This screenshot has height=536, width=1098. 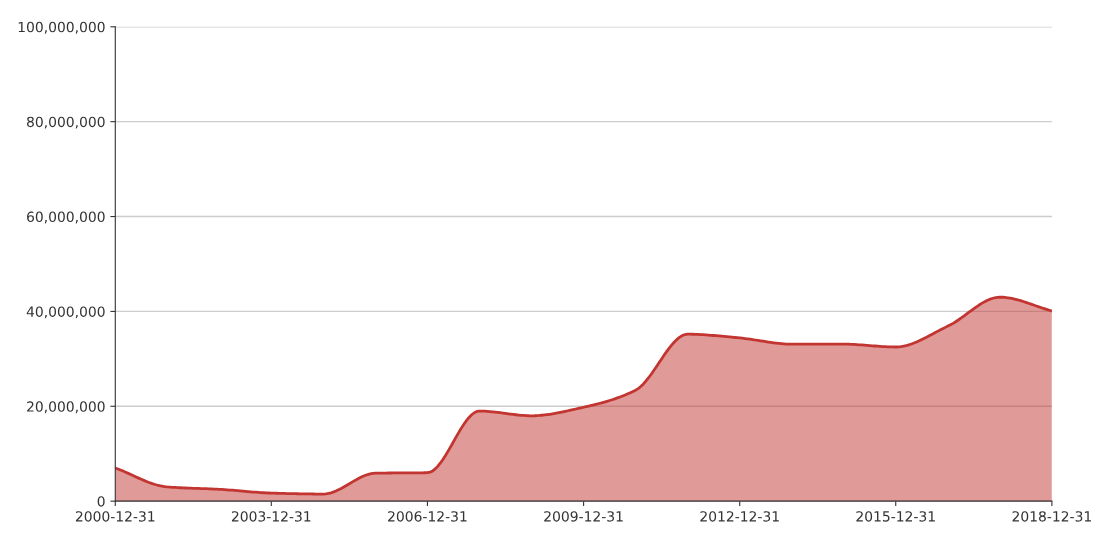 What do you see at coordinates (66, 407) in the screenshot?
I see `y-tick-label: 20,000,000` at bounding box center [66, 407].